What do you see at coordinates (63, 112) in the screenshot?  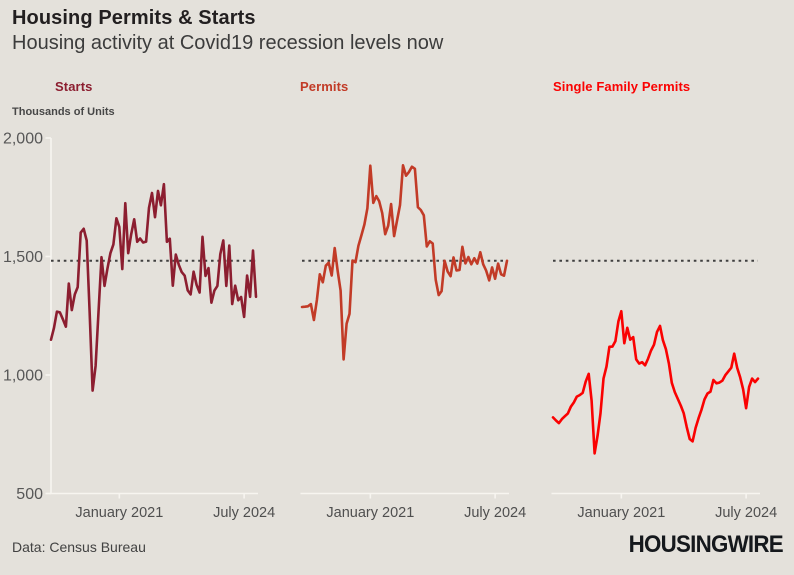 I see `y-axis-unit-label: Thousands of Units` at bounding box center [63, 112].